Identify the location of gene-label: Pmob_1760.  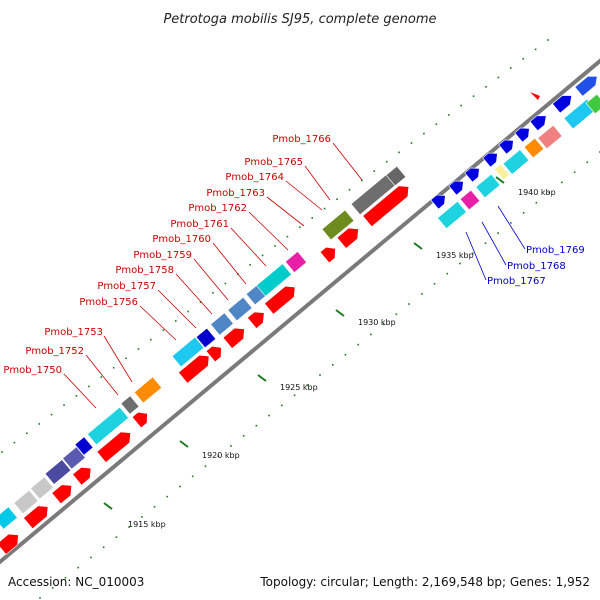
(181, 239).